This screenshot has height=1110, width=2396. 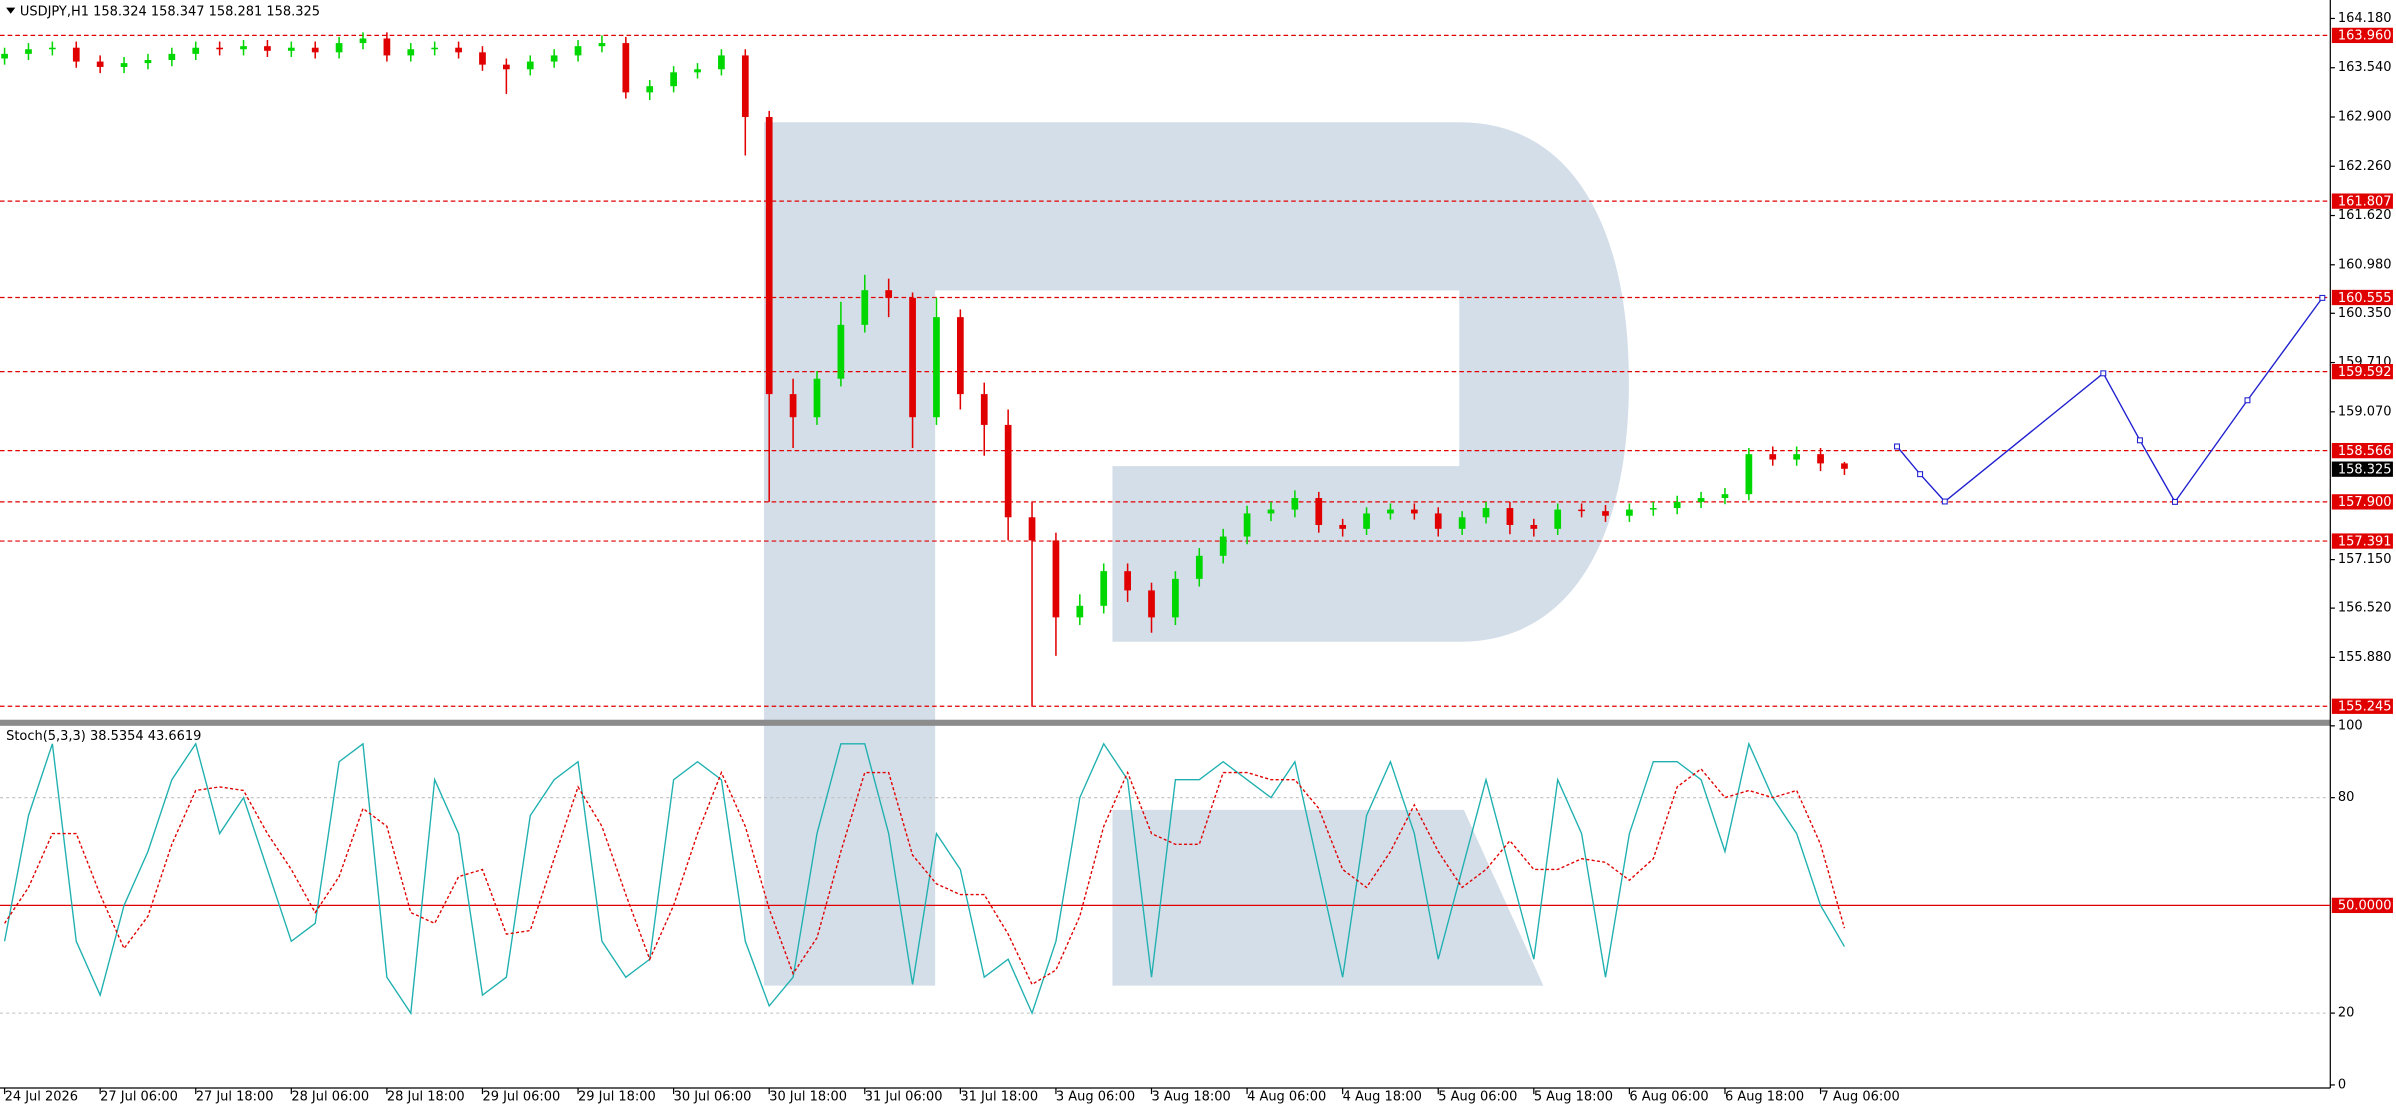 I want to click on level-label: 158.566, so click(x=2365, y=451).